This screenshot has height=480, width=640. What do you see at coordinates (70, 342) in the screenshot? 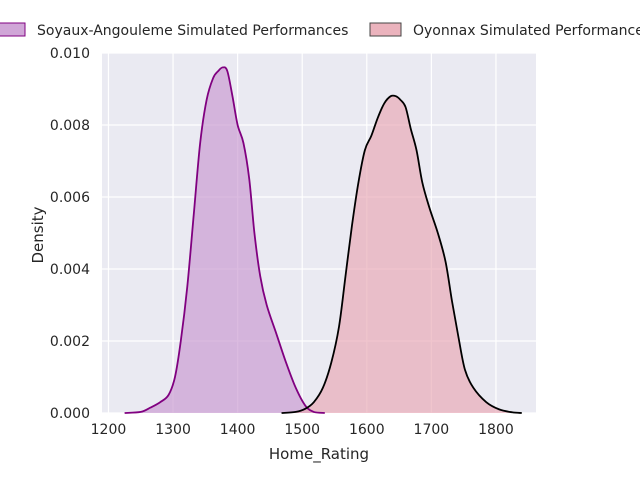
I see `y-tick-label-1: 0.002` at bounding box center [70, 342].